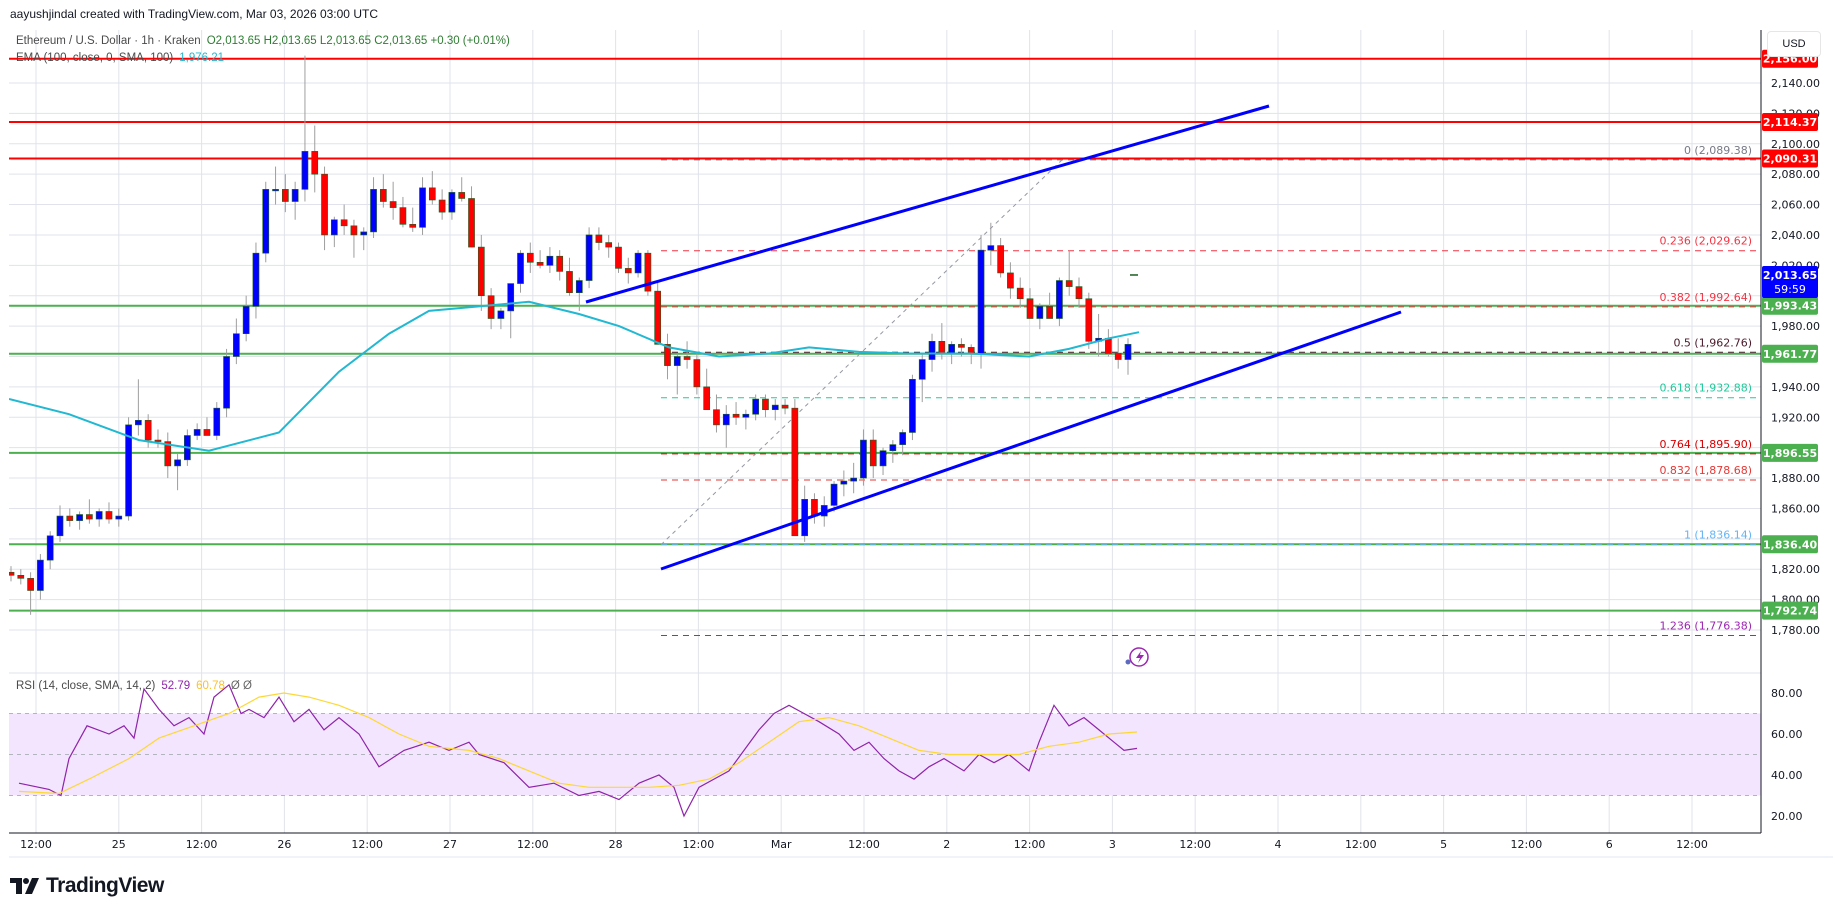 Image resolution: width=1835 pixels, height=917 pixels. Describe the element at coordinates (927, 204) in the screenshot. I see `channel-upper-line` at that location.